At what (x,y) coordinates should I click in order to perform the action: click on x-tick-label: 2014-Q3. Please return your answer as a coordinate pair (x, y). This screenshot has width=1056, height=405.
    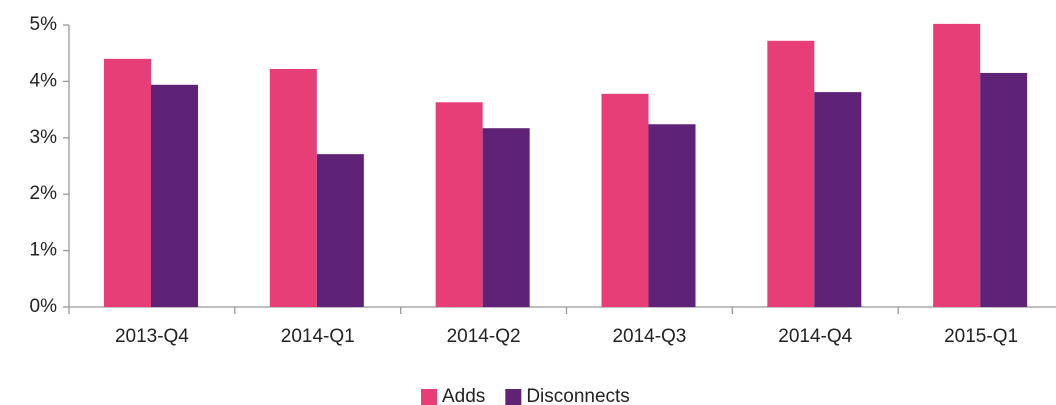
    Looking at the image, I should click on (649, 336).